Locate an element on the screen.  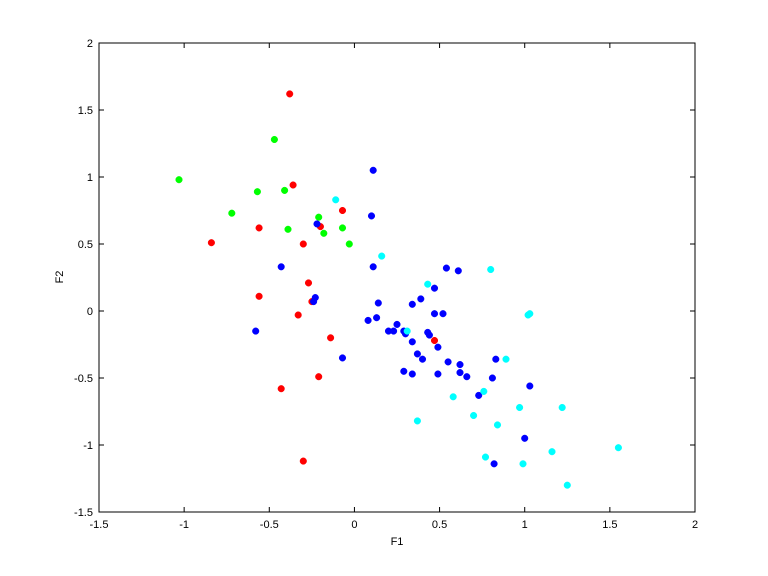
x-tick-label: 1.5 is located at coordinates (609, 525).